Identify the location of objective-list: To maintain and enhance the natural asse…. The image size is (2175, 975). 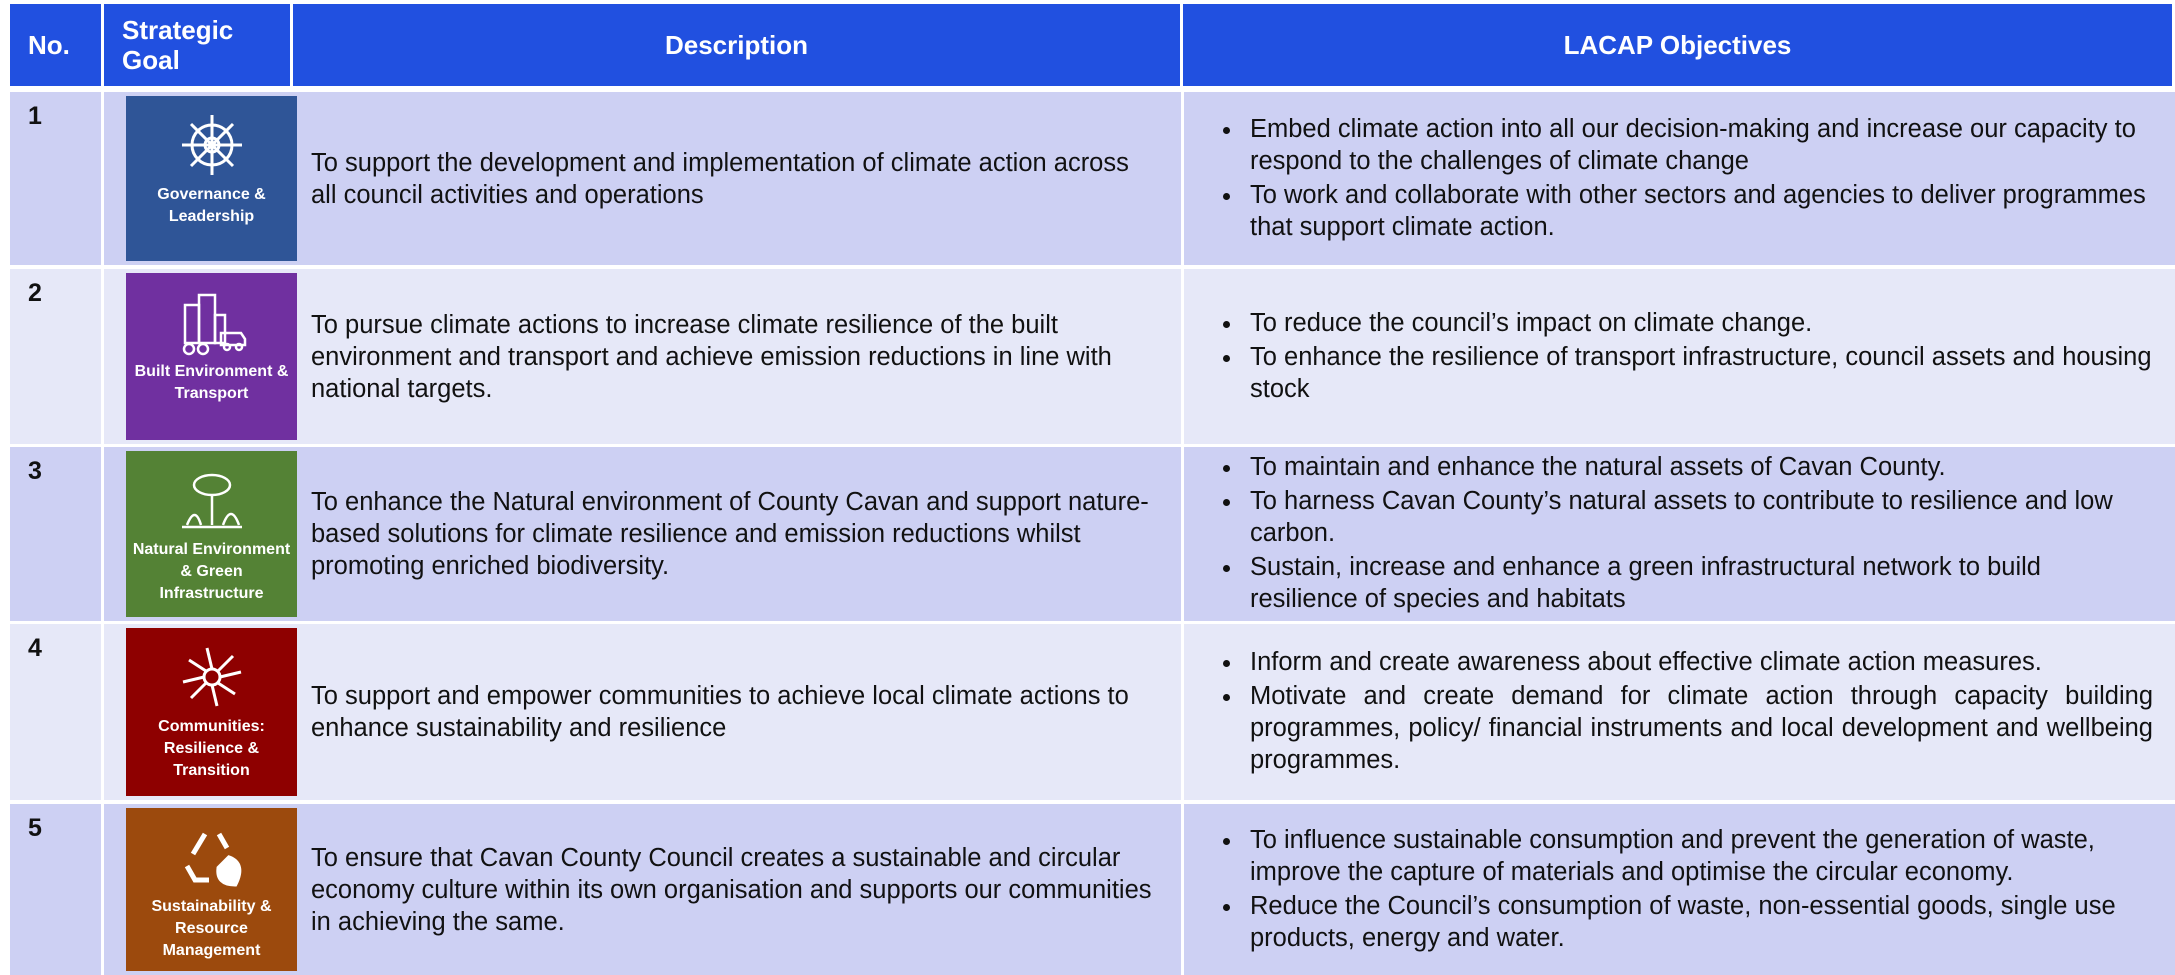
(1677, 534).